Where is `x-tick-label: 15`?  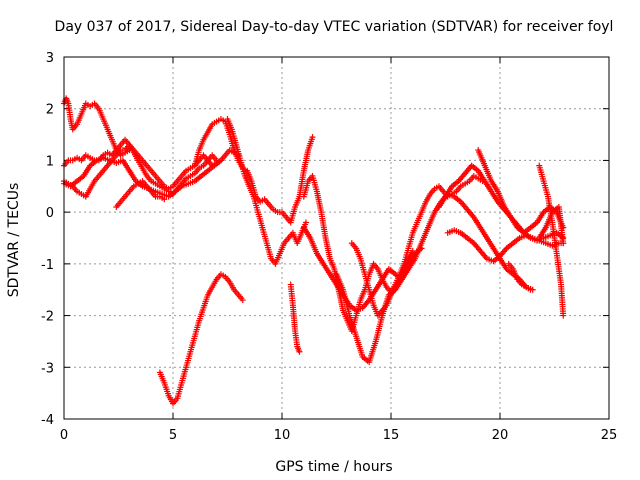 x-tick-label: 15 is located at coordinates (391, 435).